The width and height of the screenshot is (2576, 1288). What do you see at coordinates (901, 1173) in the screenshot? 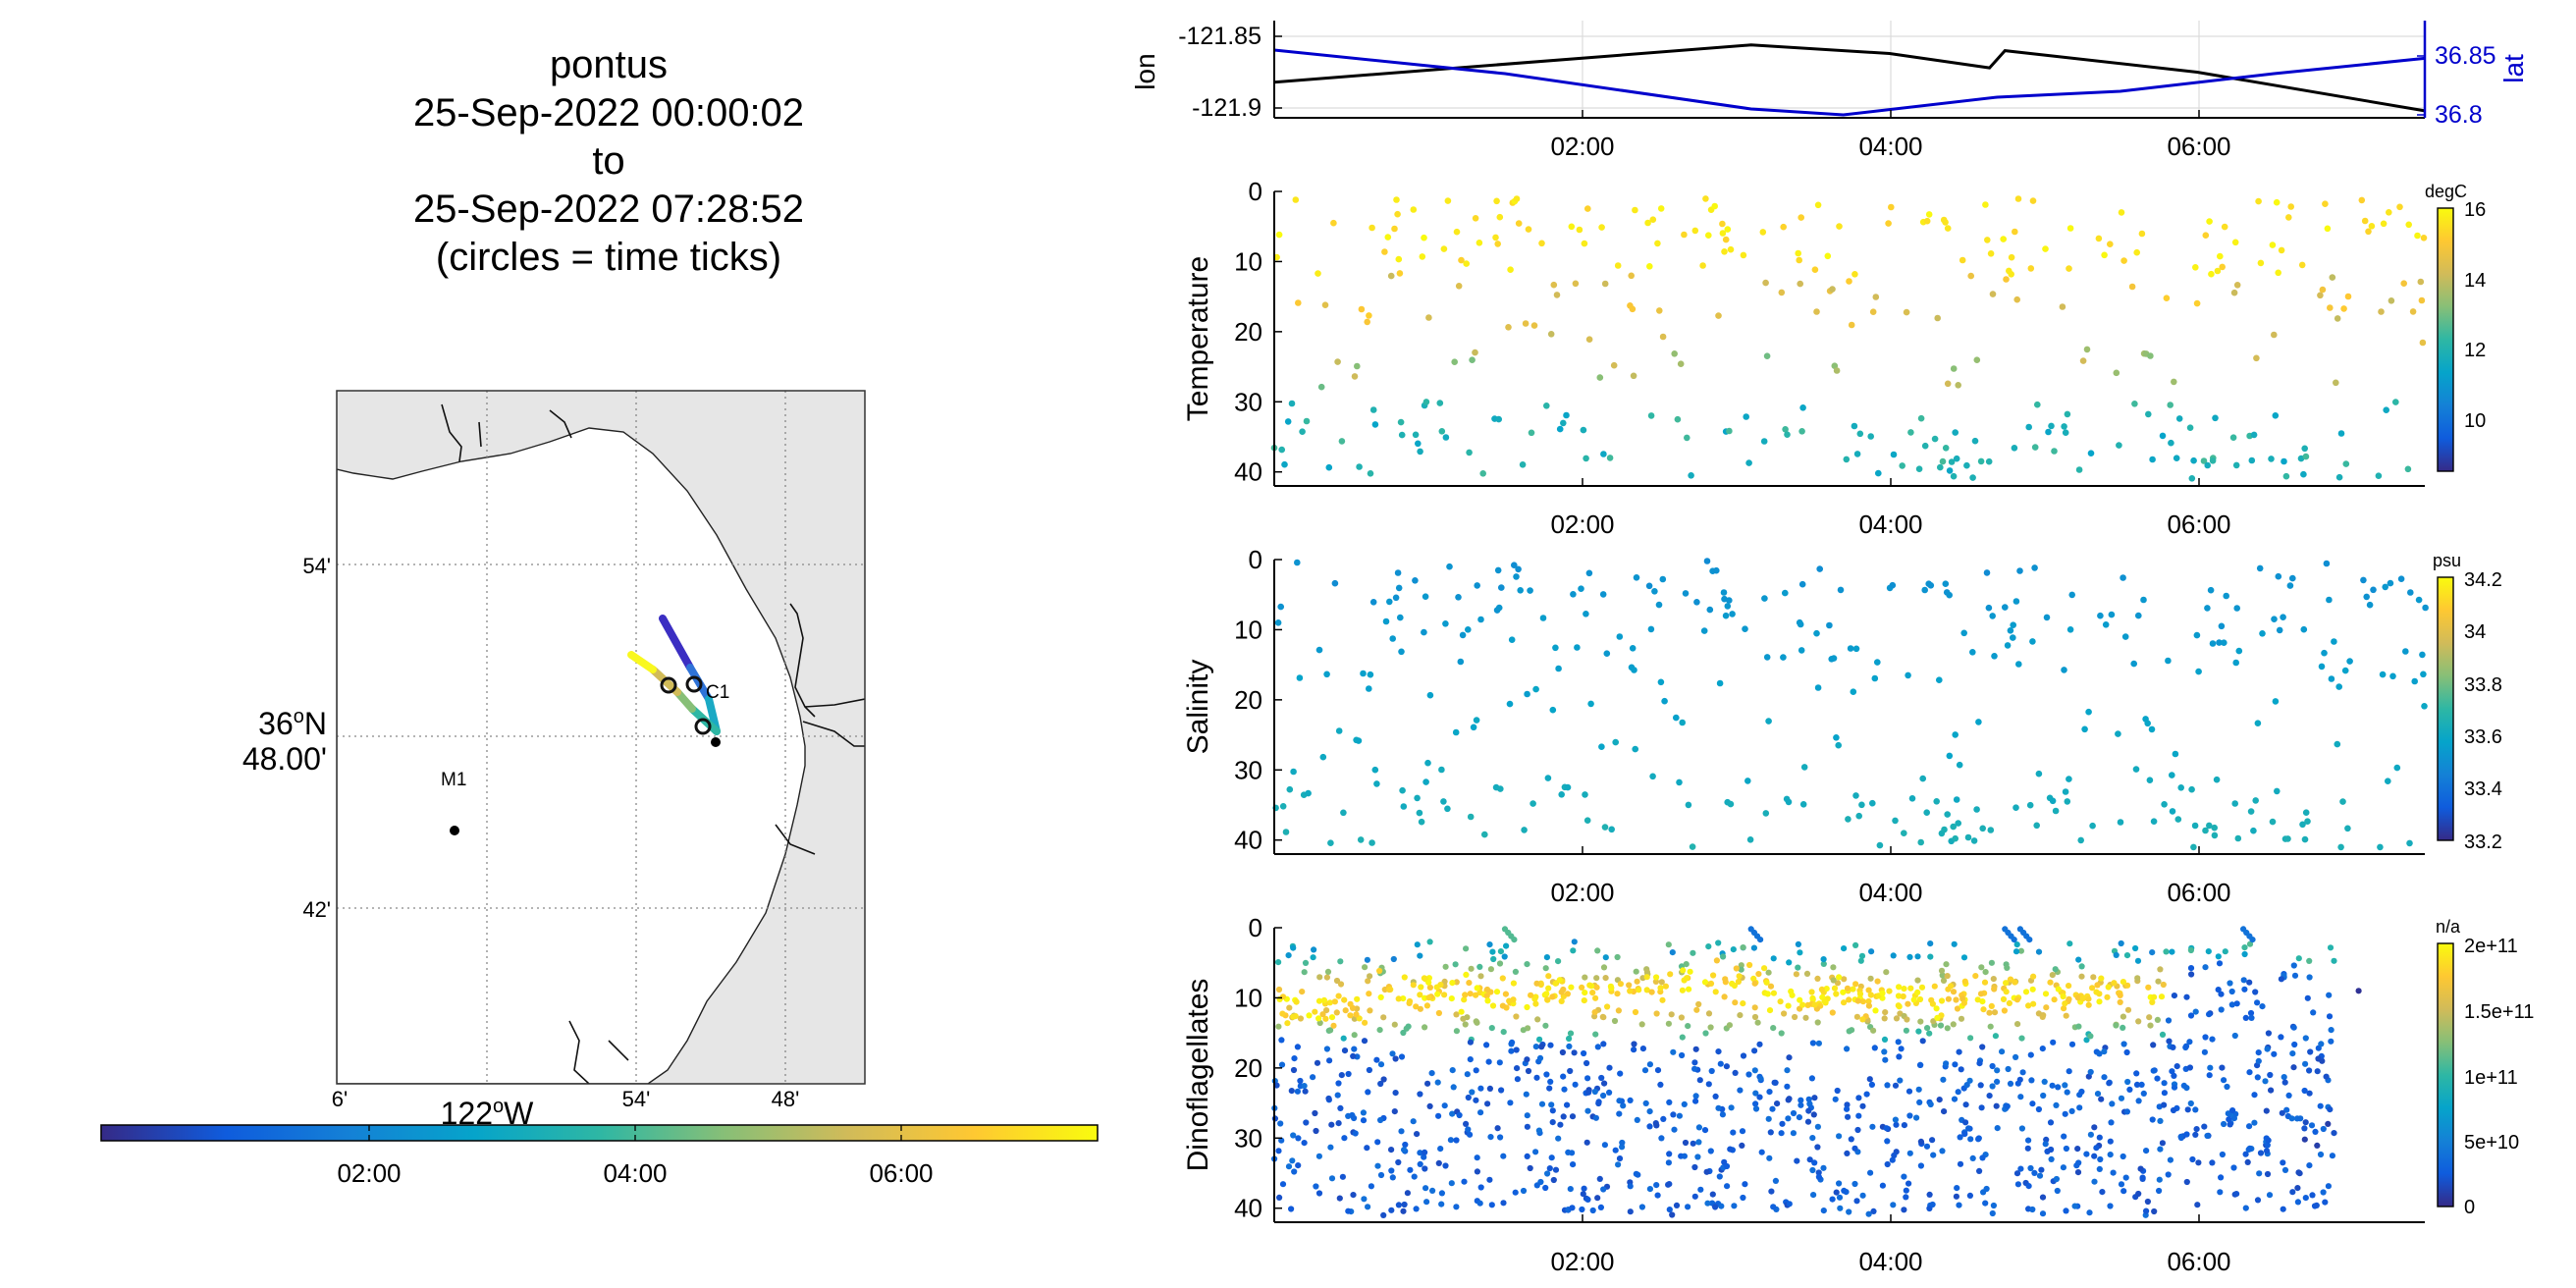
I see `map-colorbar-tick-0600: 06:00` at bounding box center [901, 1173].